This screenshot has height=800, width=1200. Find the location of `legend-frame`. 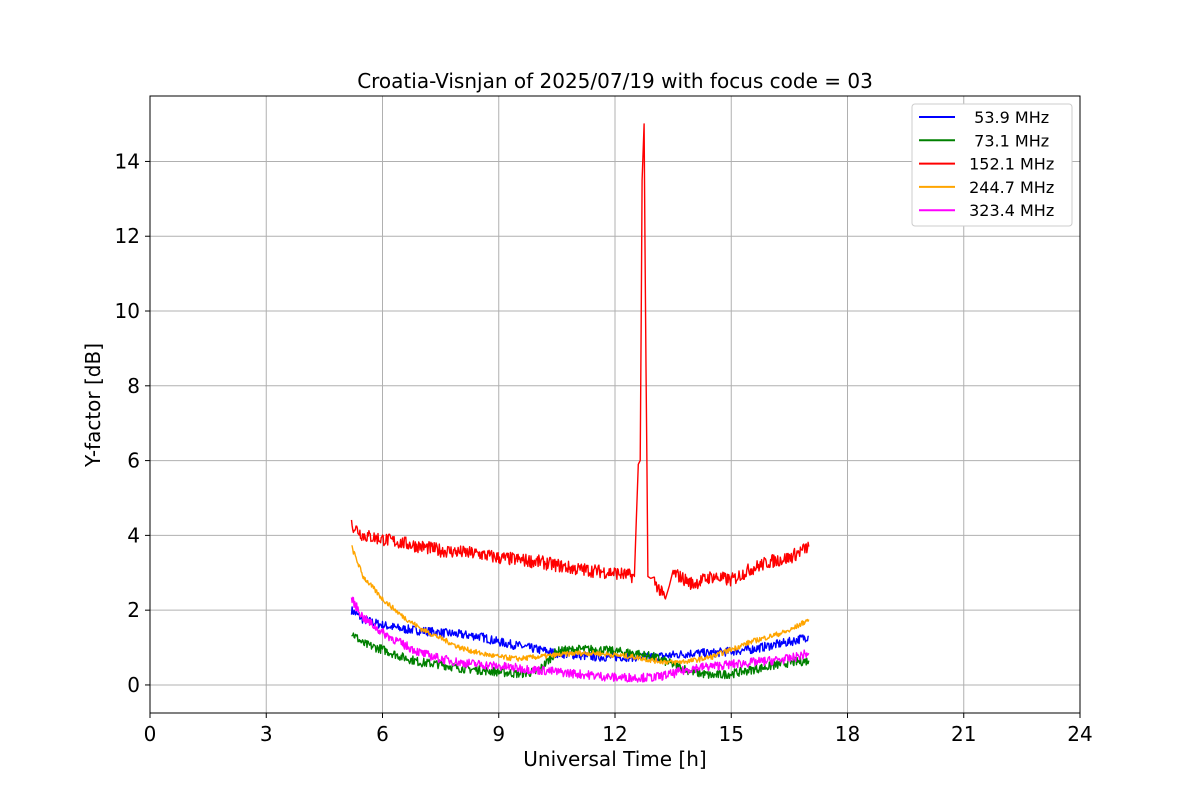

legend-frame is located at coordinates (992, 165).